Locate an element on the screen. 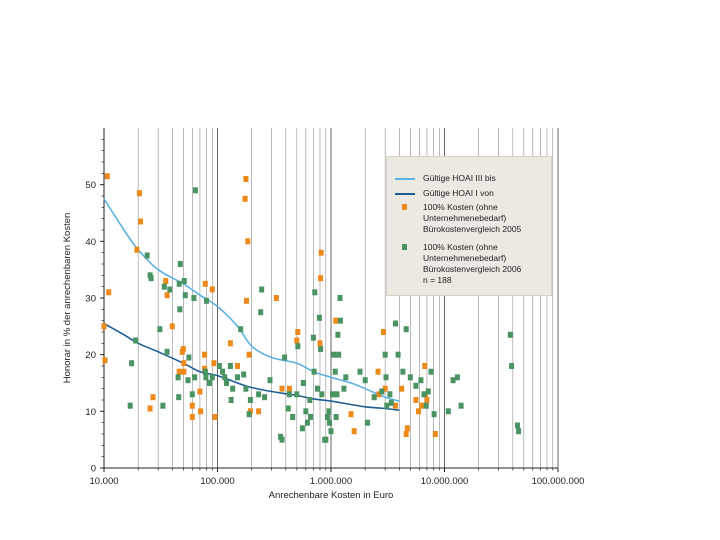 This screenshot has height=540, width=720. y-tick-label: 10 is located at coordinates (90, 412).